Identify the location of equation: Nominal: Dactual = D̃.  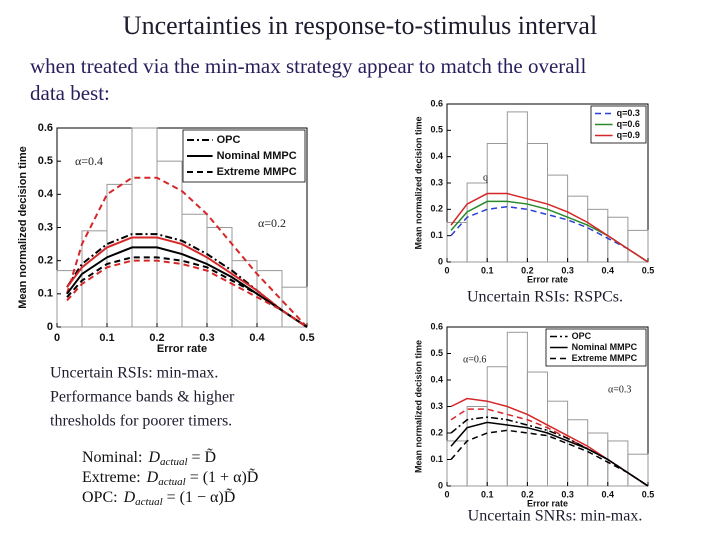
(149, 458).